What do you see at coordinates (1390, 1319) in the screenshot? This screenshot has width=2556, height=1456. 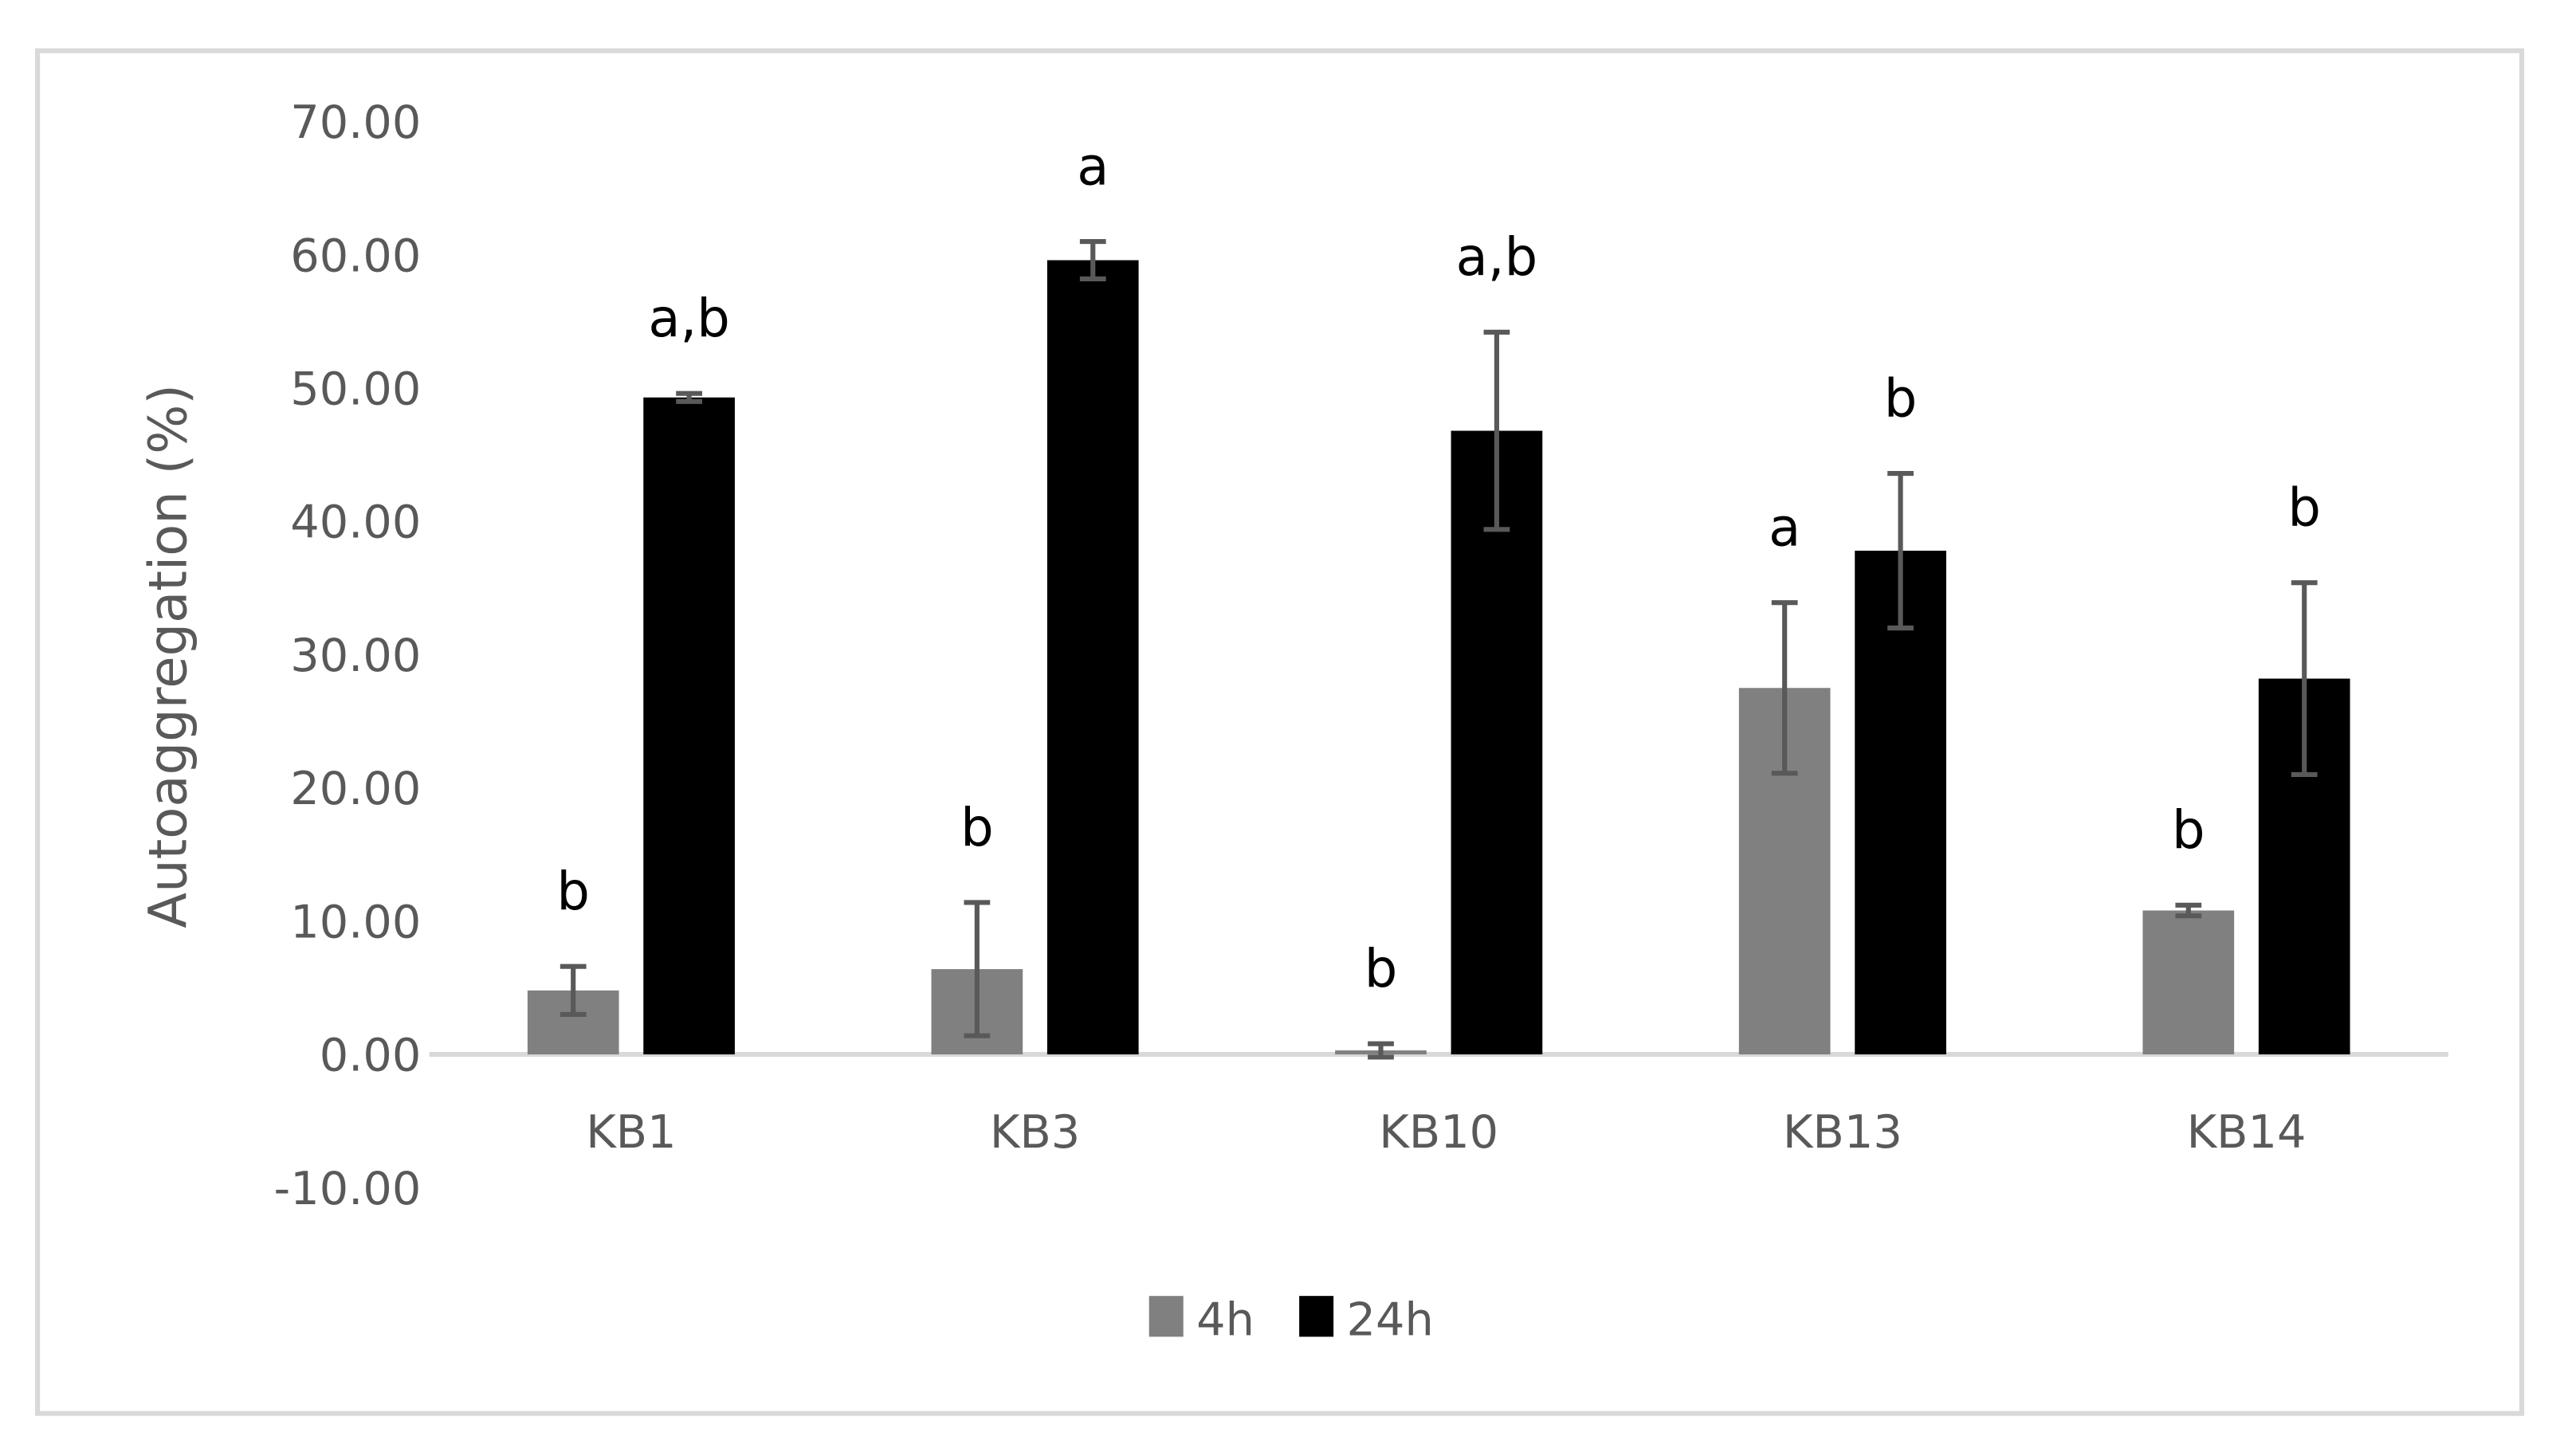 I see `legend-label-24h: 24h` at bounding box center [1390, 1319].